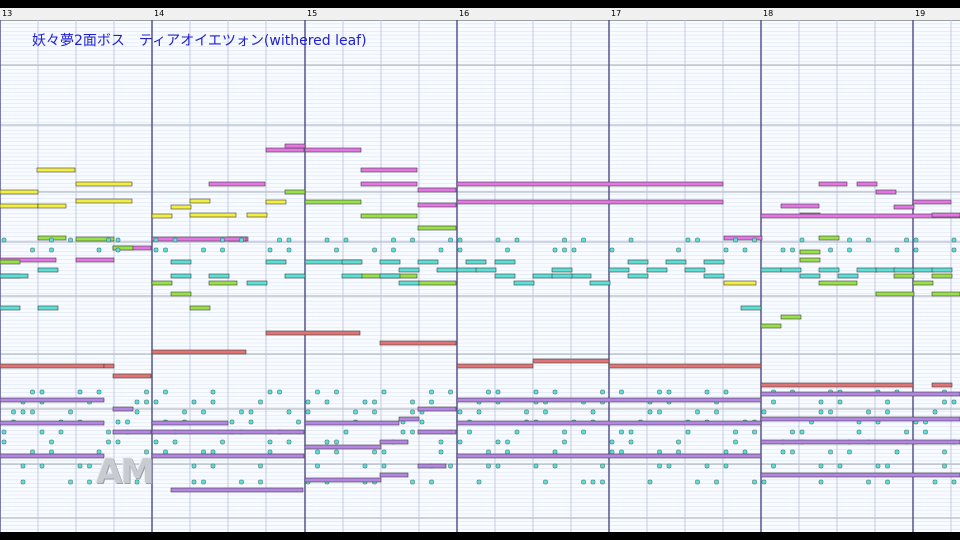  I want to click on measure-number: 14, so click(159, 13).